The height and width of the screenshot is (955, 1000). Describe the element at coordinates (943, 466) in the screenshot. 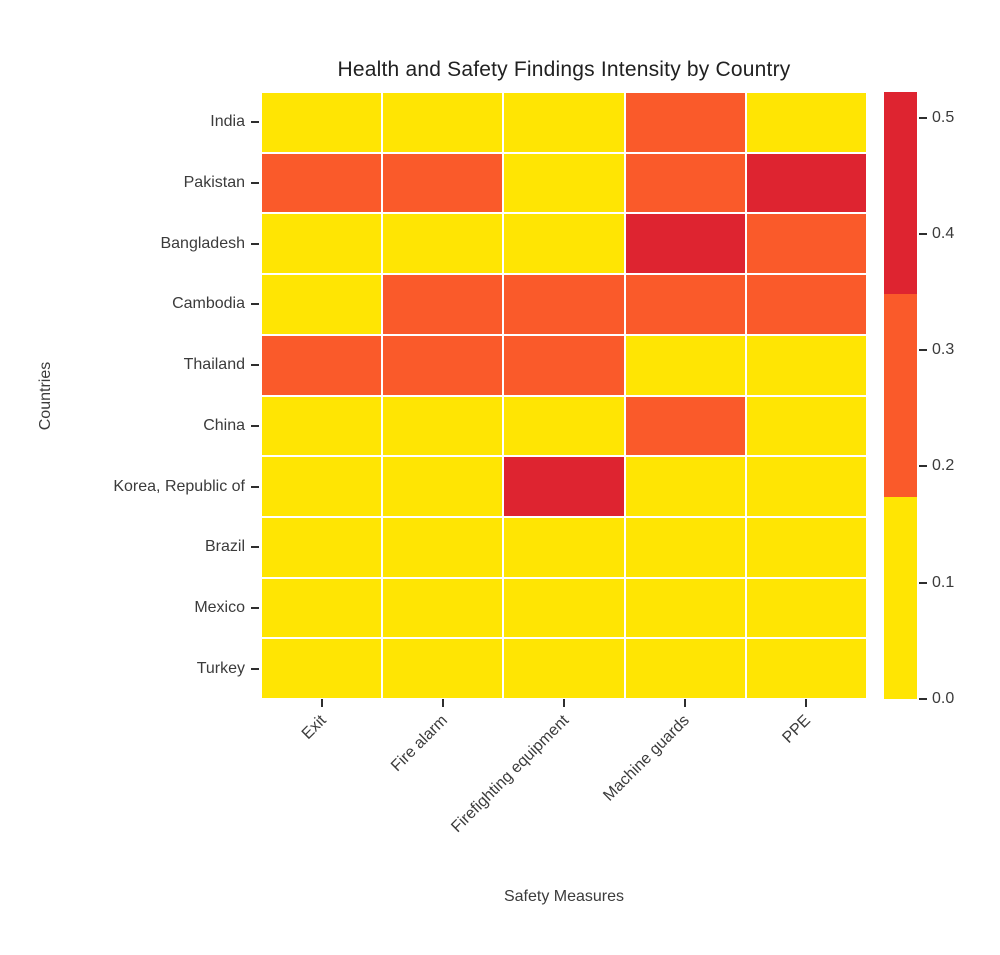

I see `colorbar-tick-label: 0.2` at that location.